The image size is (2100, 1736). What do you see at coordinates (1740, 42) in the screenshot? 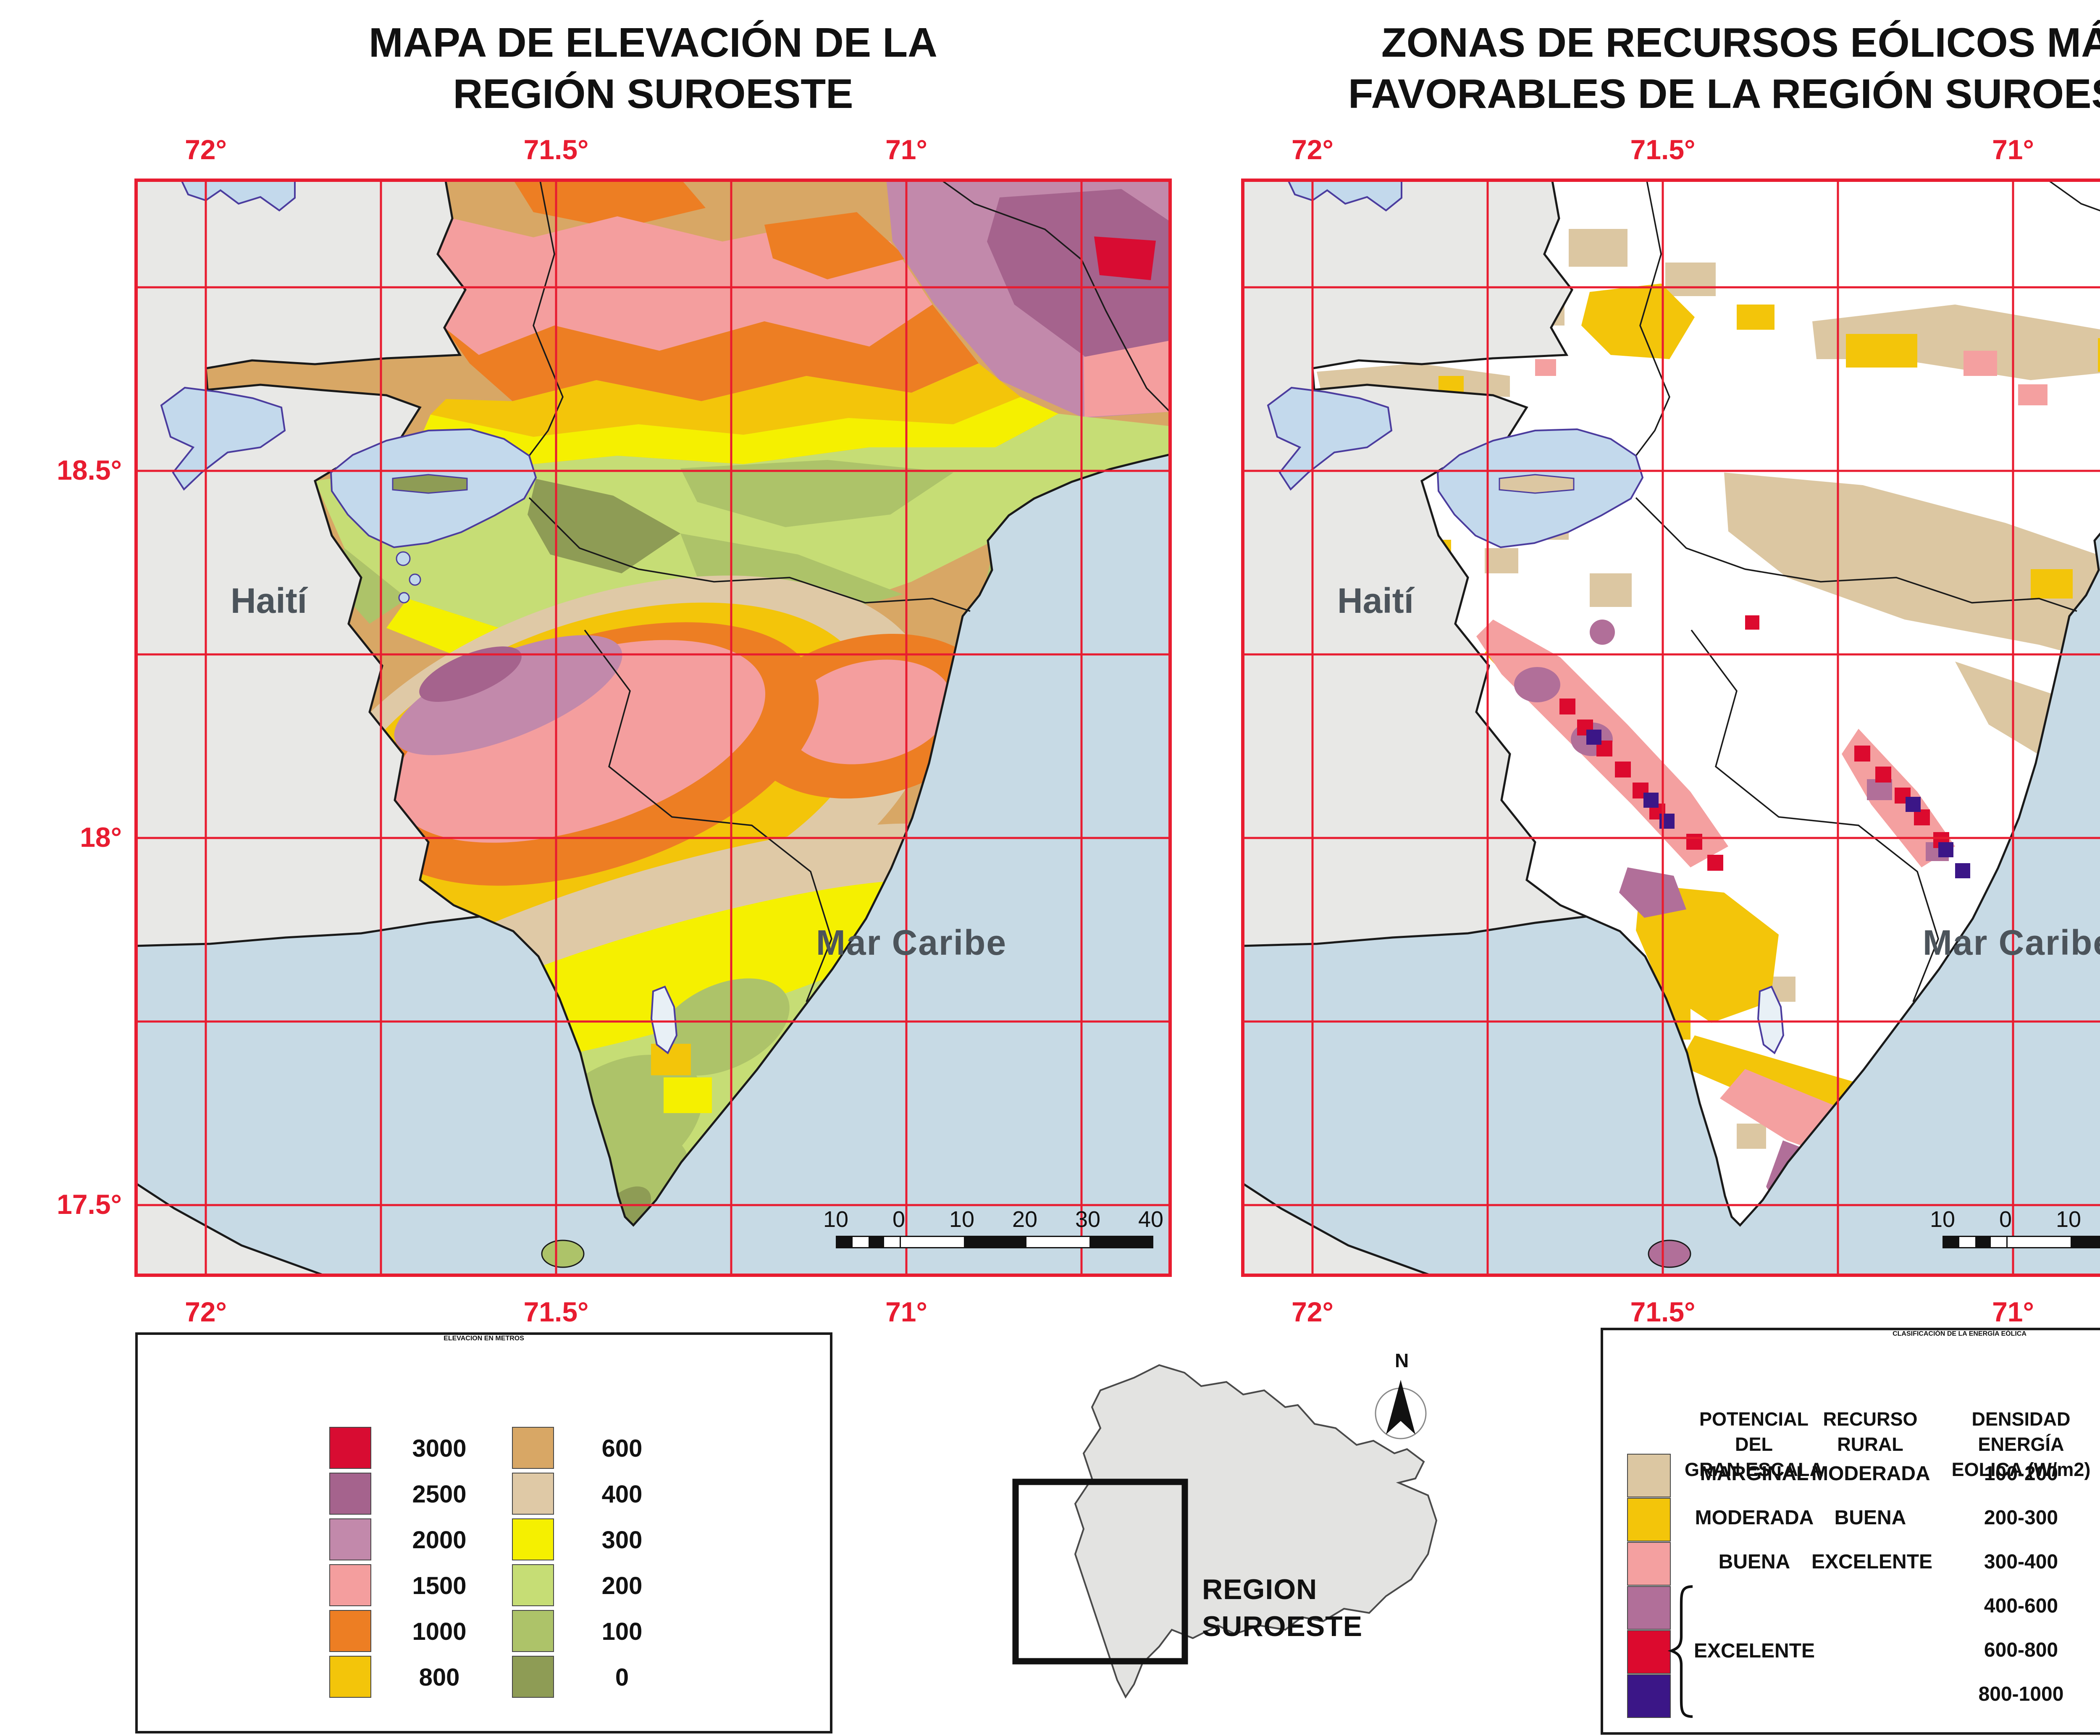
I see `right-map-title-line1: ZONAS DE RECURSOS EÓLICOS MÁS` at bounding box center [1740, 42].